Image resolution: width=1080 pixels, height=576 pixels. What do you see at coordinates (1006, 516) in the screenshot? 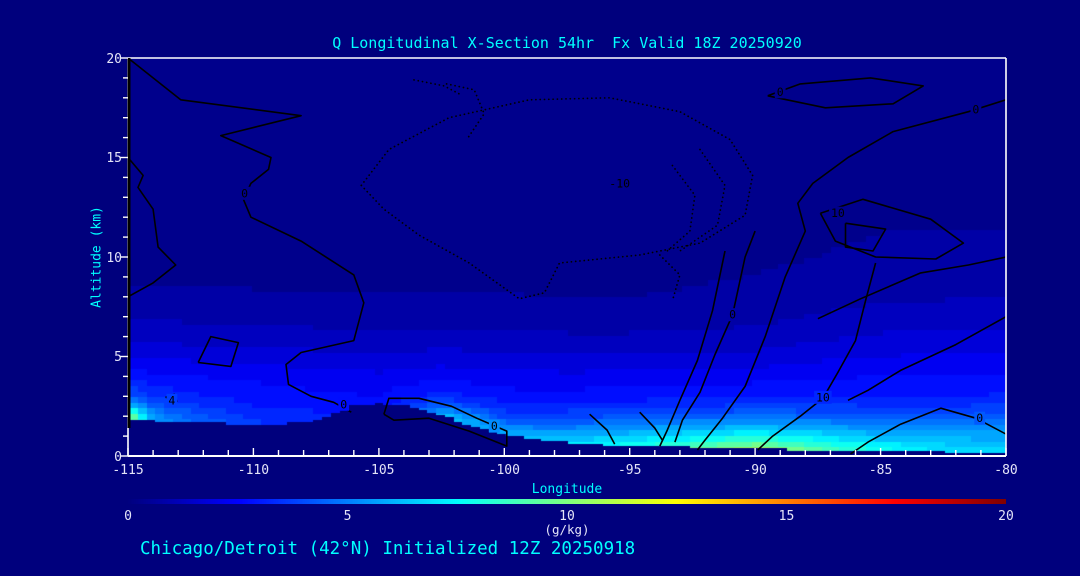
I see `colorbar-tick-label: 20` at bounding box center [1006, 516].